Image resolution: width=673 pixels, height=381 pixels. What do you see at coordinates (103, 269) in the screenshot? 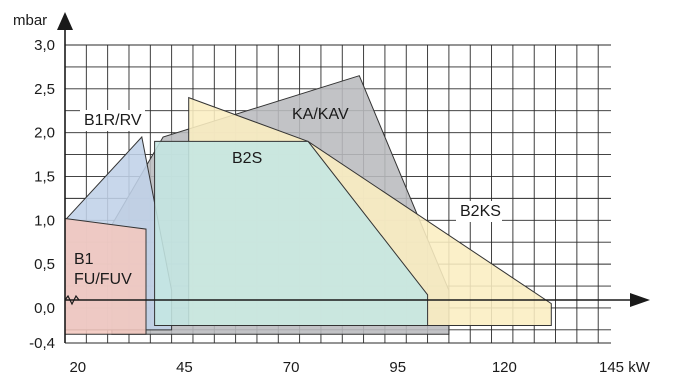
I see `region-label: B1 FU/FUV` at bounding box center [103, 269].